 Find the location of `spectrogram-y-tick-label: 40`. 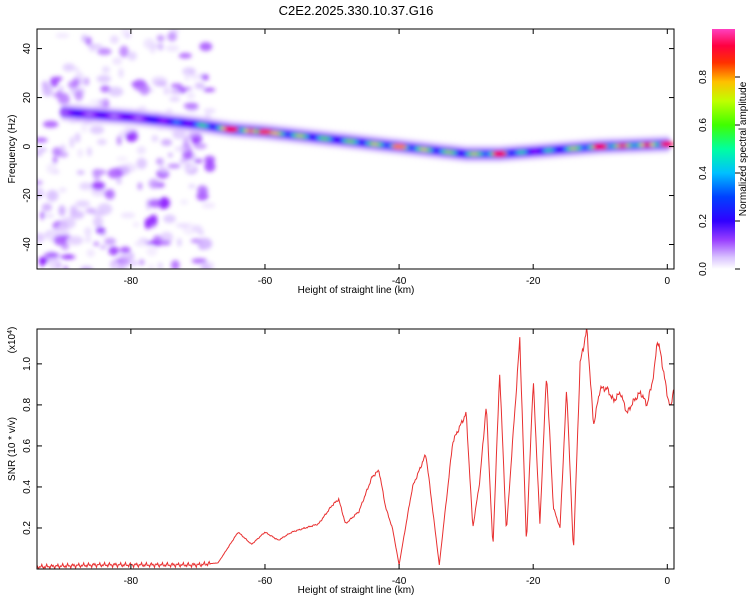

spectrogram-y-tick-label: 40 is located at coordinates (27, 49).